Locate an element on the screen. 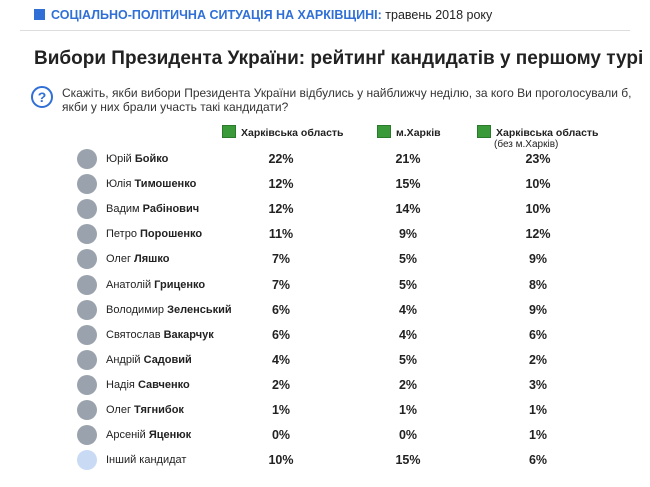  last-name: Савченко is located at coordinates (163, 384).